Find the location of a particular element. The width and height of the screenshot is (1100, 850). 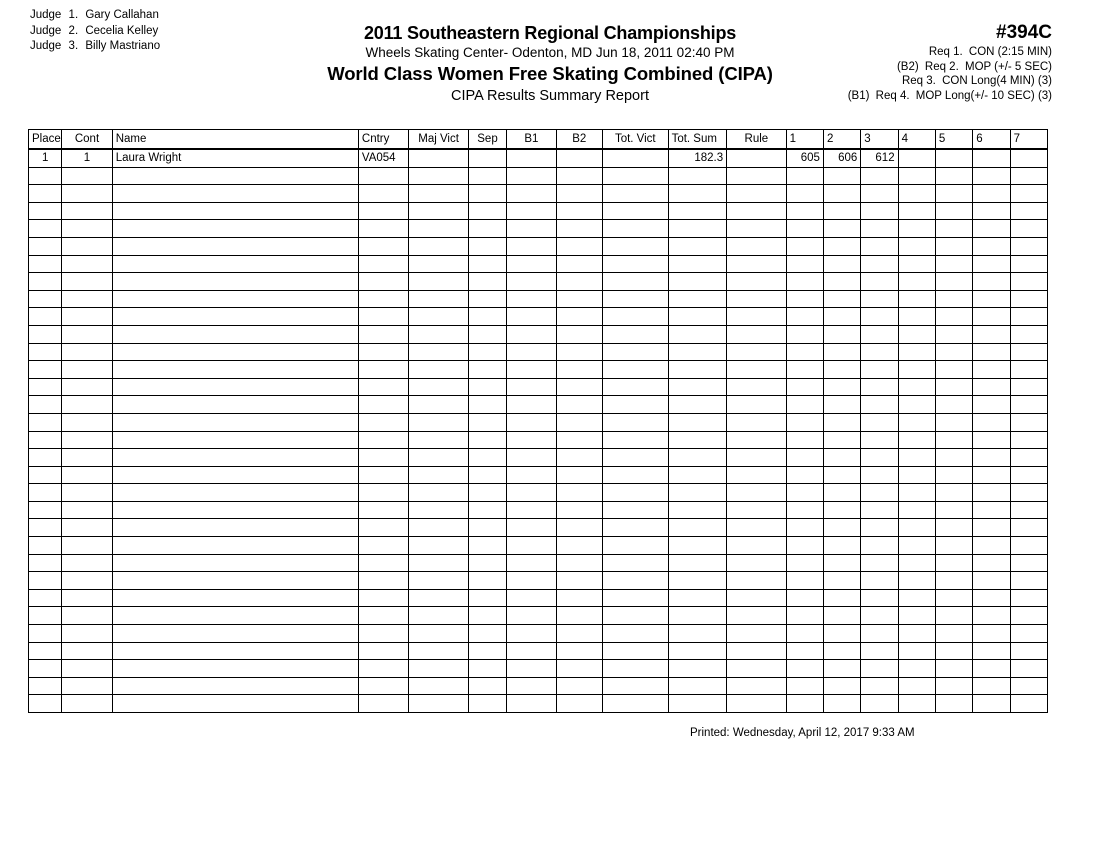

column-header-cont: Cont is located at coordinates (87, 139).